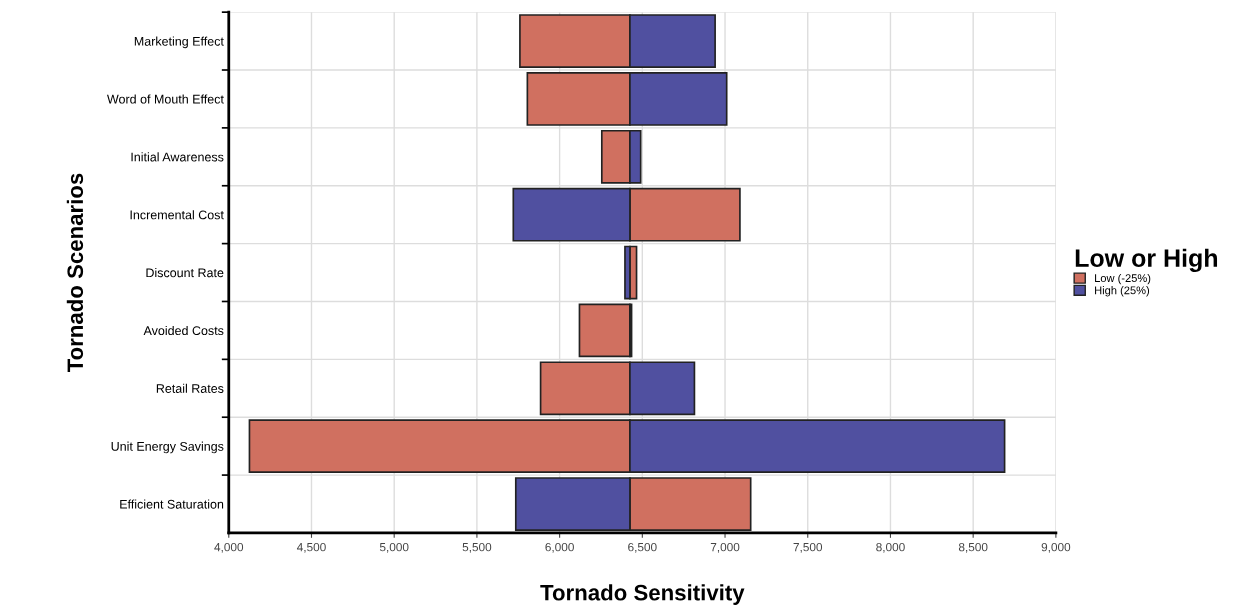 Image resolution: width=1257 pixels, height=607 pixels. Describe the element at coordinates (1122, 291) in the screenshot. I see `legend-label: High (25%)` at that location.